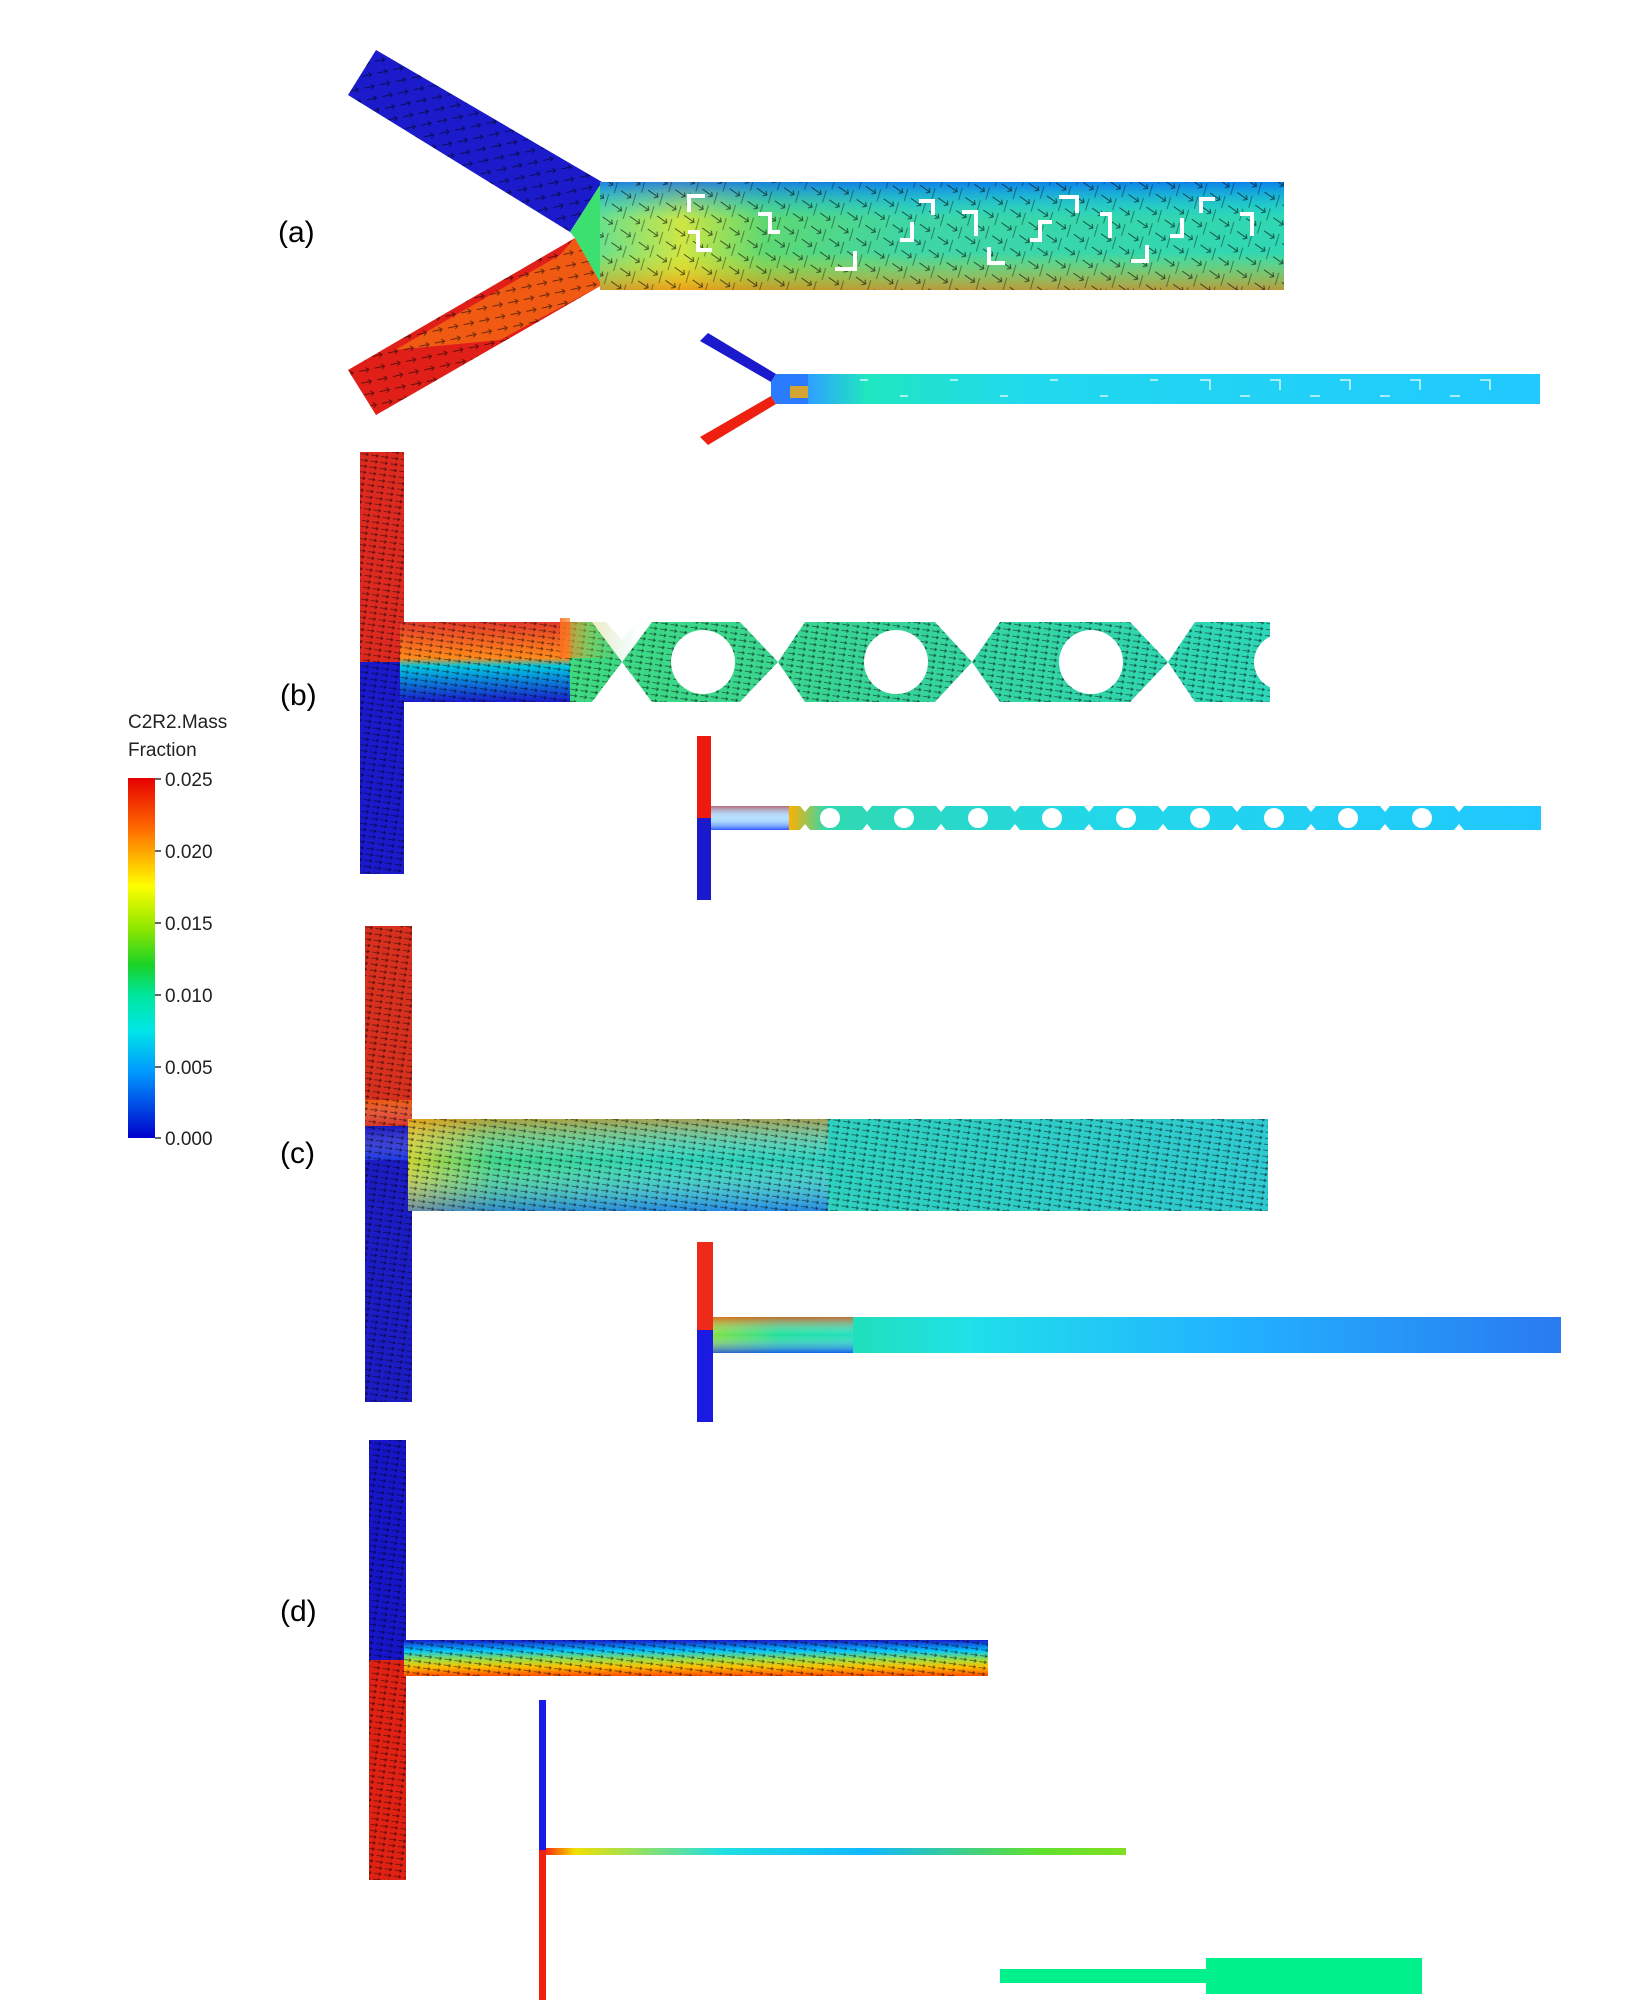 This screenshot has height=2011, width=1644. Describe the element at coordinates (1120, 389) in the screenshot. I see `panel-a-small-mixer` at that location.